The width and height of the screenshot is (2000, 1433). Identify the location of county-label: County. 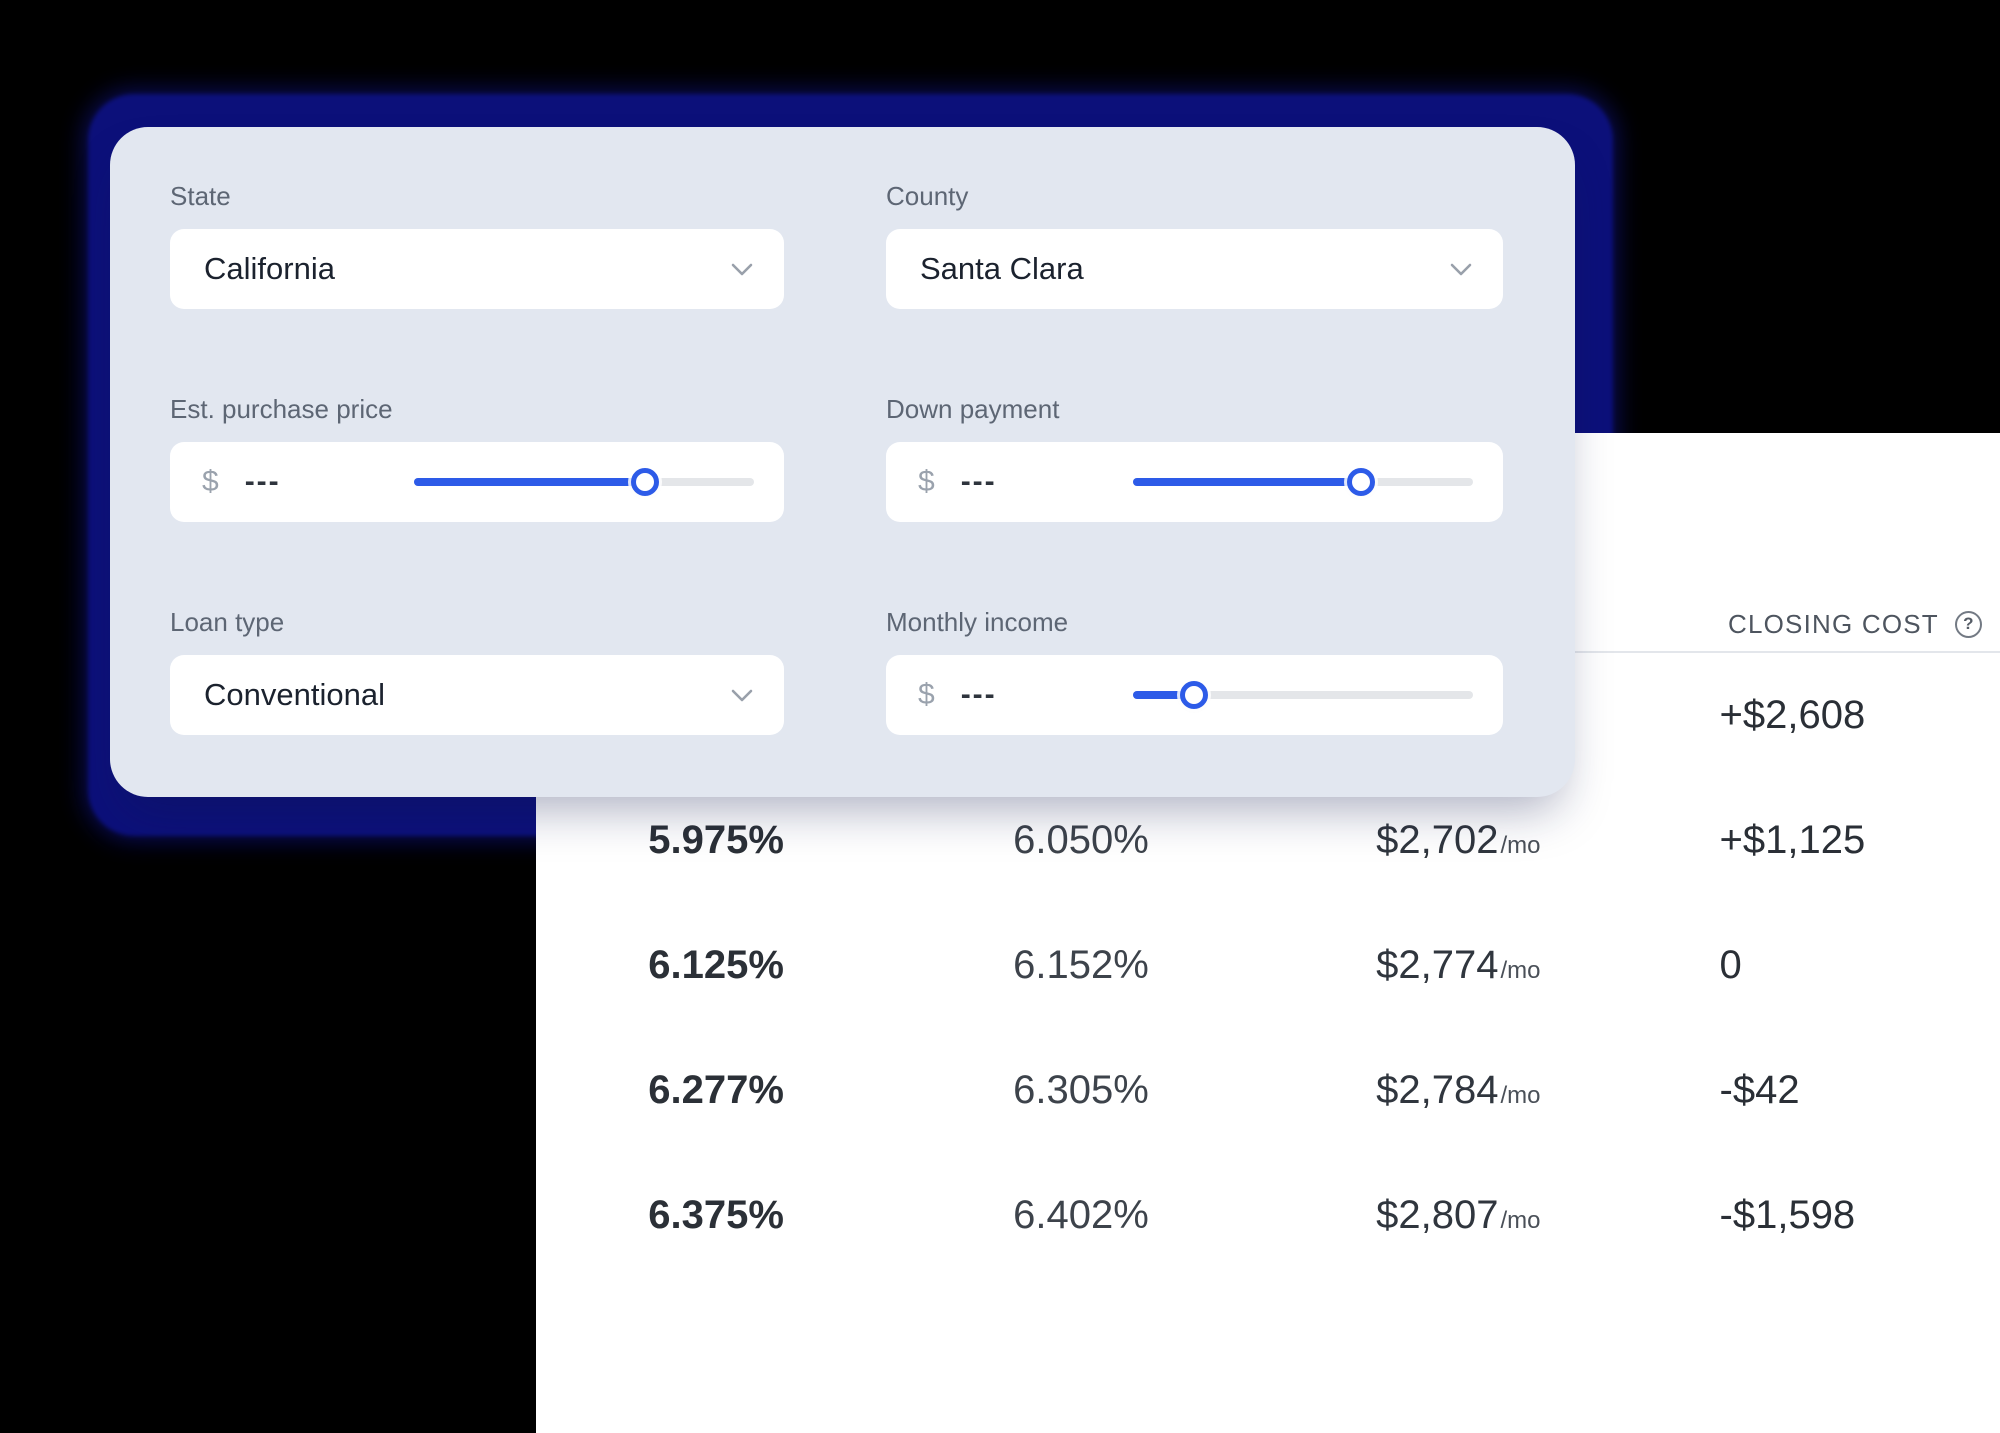
(927, 196).